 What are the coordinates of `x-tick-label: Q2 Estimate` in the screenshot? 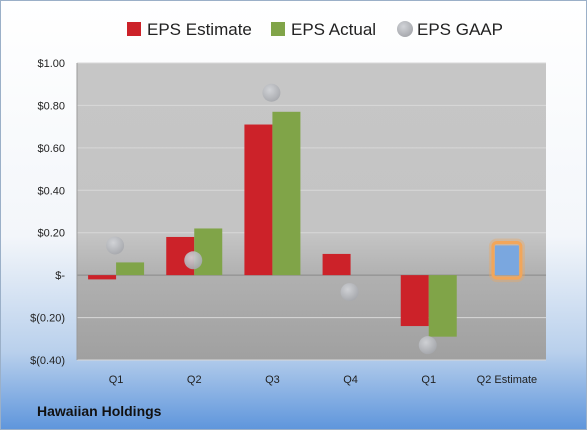 It's located at (507, 380).